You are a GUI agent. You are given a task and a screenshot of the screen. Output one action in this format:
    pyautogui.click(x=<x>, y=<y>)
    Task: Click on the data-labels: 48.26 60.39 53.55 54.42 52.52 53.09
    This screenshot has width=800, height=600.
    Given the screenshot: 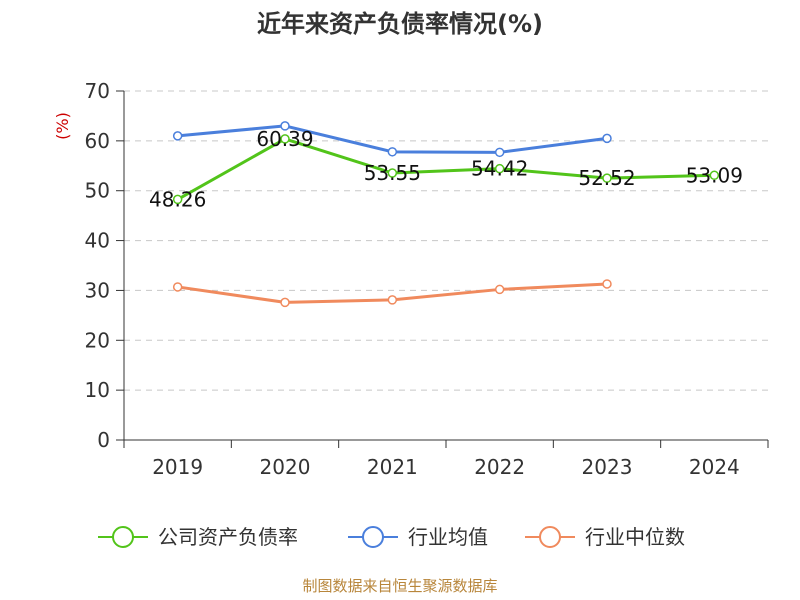 What is the action you would take?
    pyautogui.click(x=446, y=169)
    